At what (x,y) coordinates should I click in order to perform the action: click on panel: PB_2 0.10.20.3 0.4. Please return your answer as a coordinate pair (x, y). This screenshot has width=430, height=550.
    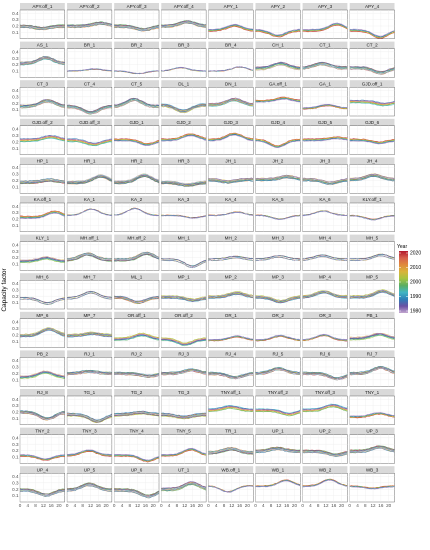
    Looking at the image, I should click on (38, 368).